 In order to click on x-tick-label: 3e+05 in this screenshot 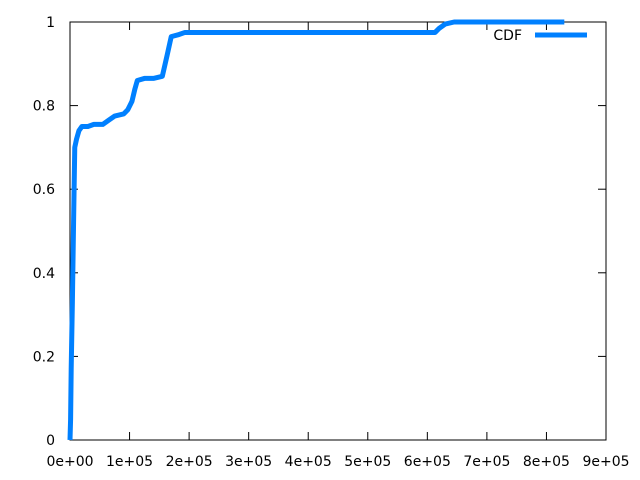, I will do `click(248, 462)`.